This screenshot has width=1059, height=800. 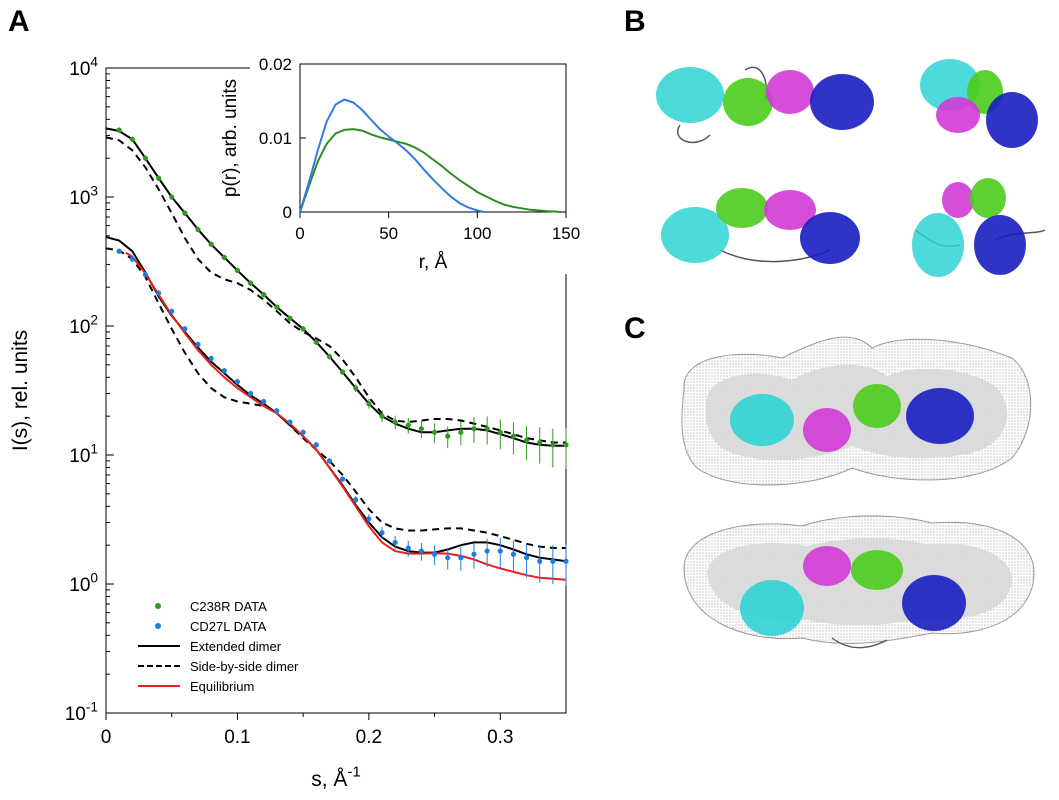 What do you see at coordinates (760, 226) in the screenshot?
I see `side-by-side-dimer-model-front` at bounding box center [760, 226].